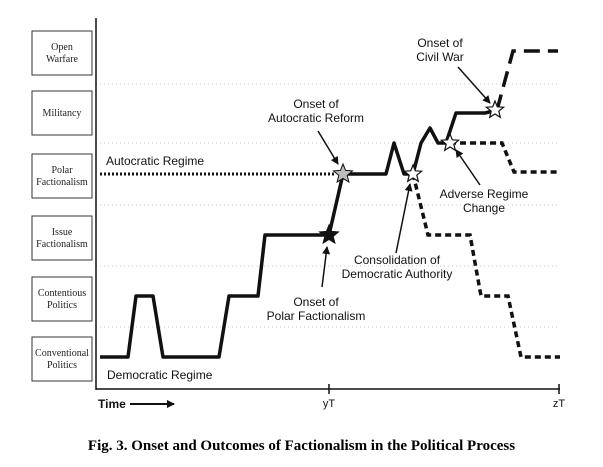  I want to click on level-box-conventional-politics: Conventional Politics, so click(62, 359).